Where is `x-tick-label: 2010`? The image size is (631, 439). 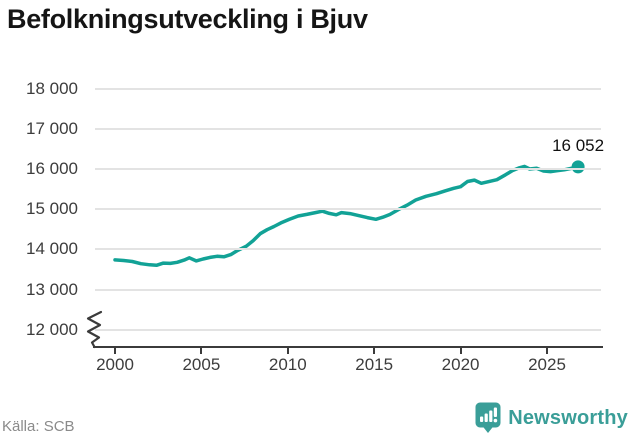
x-tick-label: 2010 is located at coordinates (287, 364).